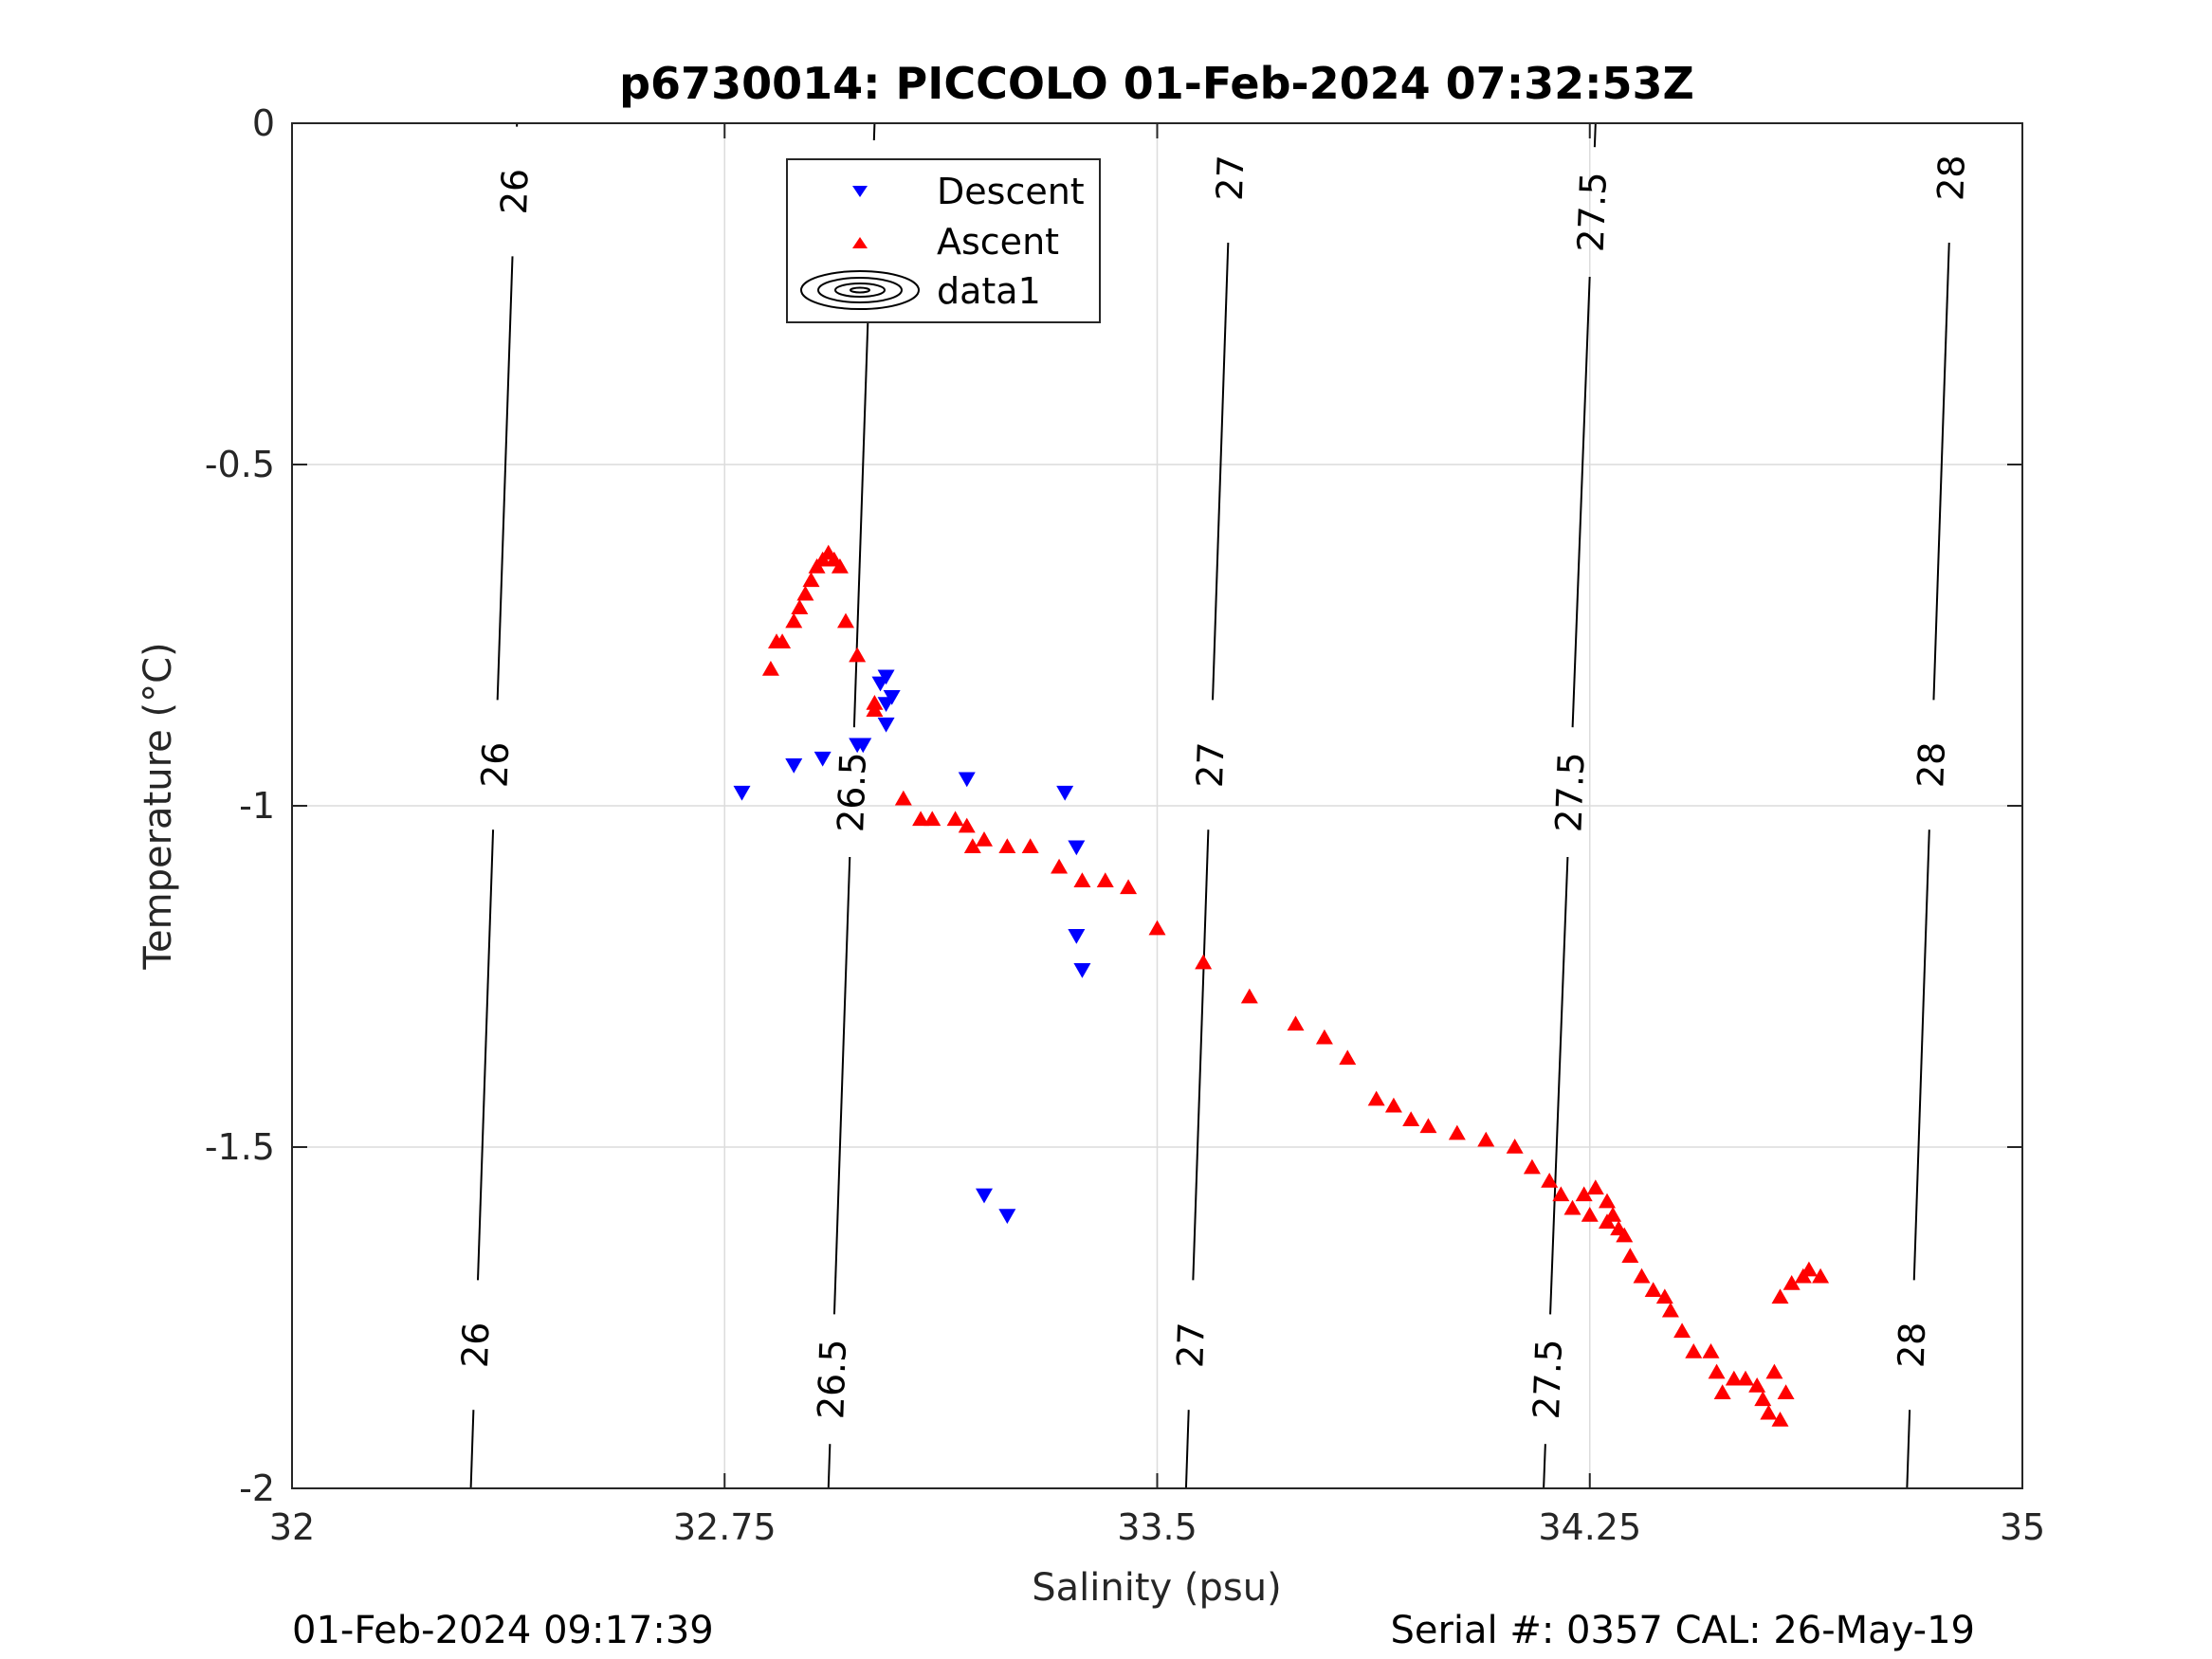 The width and height of the screenshot is (2212, 1659). What do you see at coordinates (292, 1527) in the screenshot?
I see `x-tick-label: 32` at bounding box center [292, 1527].